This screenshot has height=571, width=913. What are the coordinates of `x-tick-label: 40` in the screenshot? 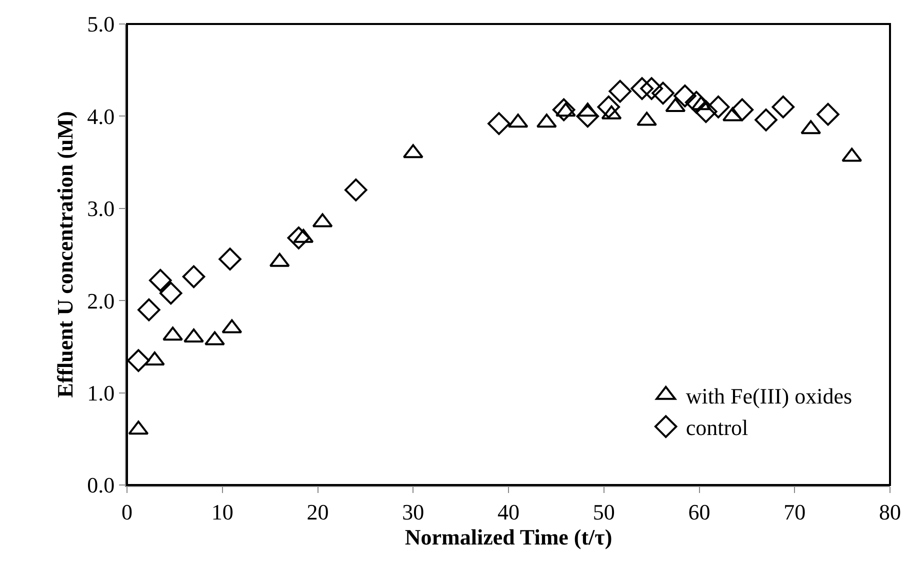 It's located at (509, 511).